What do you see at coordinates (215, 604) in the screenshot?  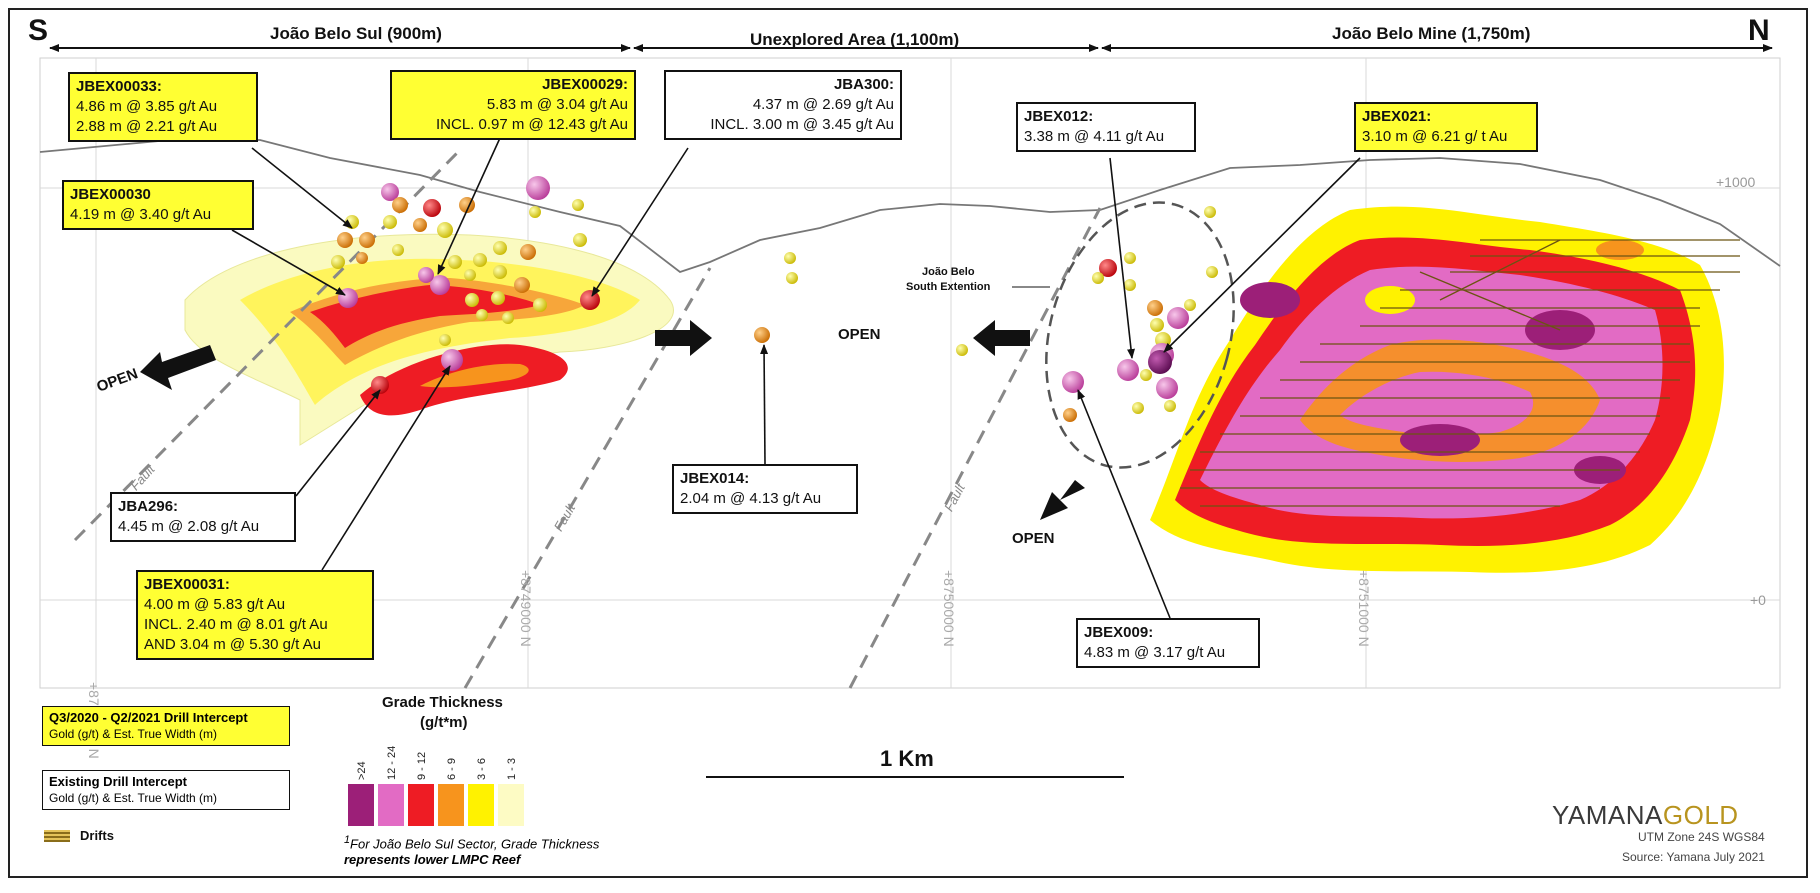 I see `callout-line: 4.00 m @ 5.83 g/t Au` at bounding box center [215, 604].